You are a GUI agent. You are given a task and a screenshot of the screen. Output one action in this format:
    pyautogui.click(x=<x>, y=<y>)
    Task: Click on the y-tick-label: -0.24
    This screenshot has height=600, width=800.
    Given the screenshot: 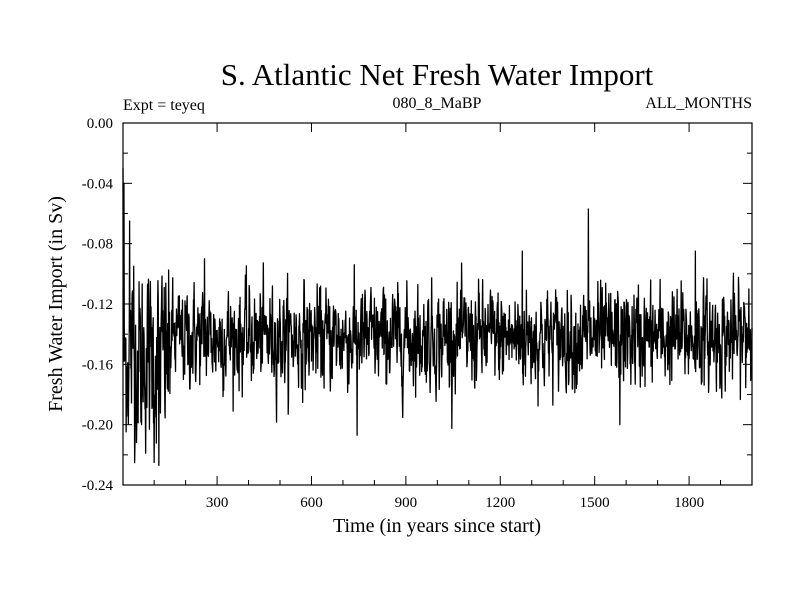 What is the action you would take?
    pyautogui.click(x=98, y=486)
    